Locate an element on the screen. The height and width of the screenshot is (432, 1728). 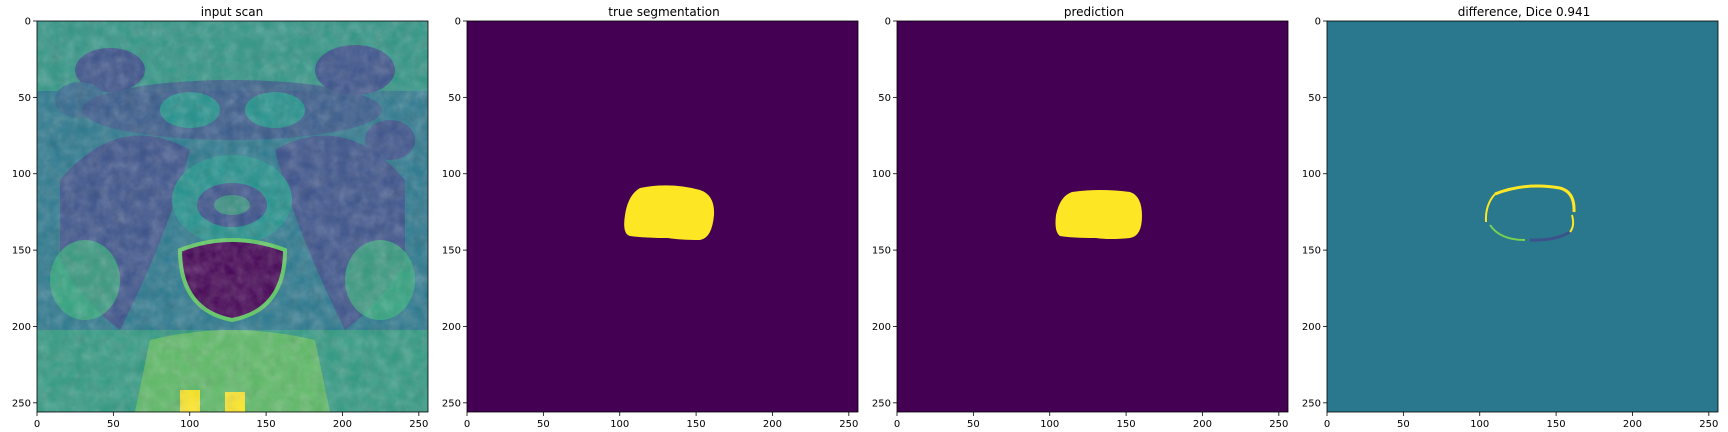
panel-title-prediction: prediction is located at coordinates (1094, 12).